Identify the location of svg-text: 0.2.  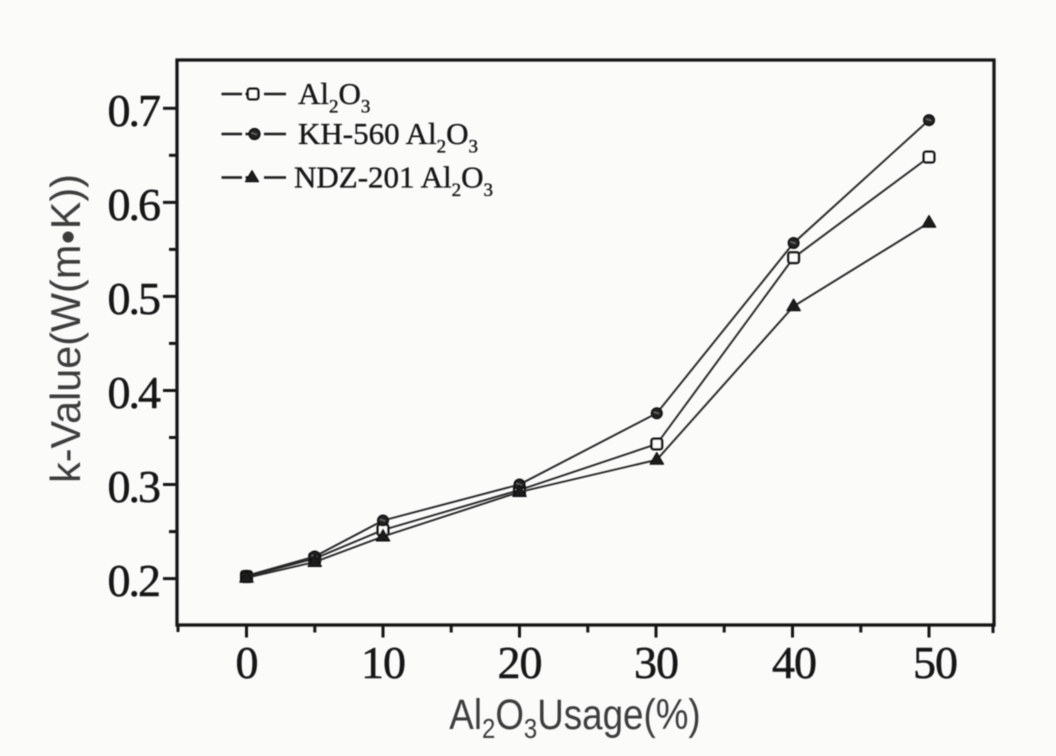
(134, 580).